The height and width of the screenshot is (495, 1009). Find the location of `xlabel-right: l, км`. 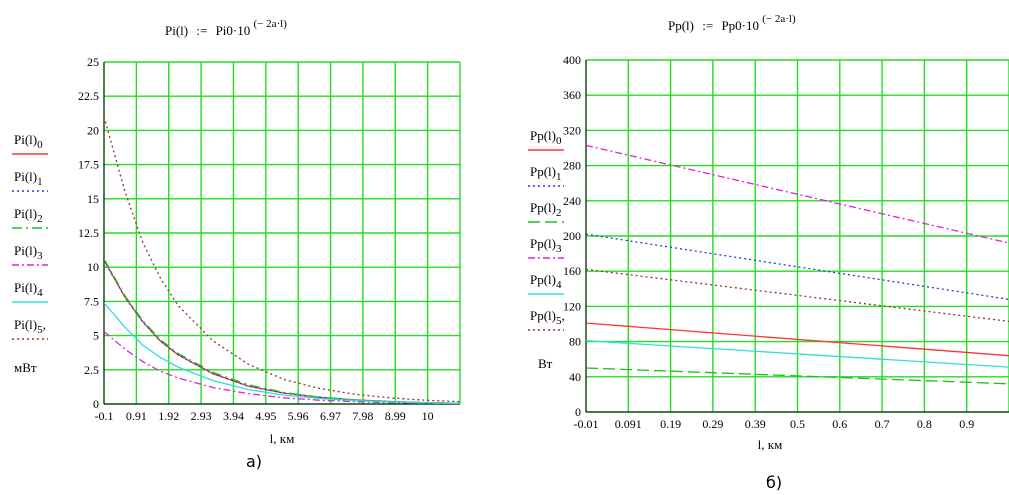

xlabel-right: l, км is located at coordinates (770, 444).